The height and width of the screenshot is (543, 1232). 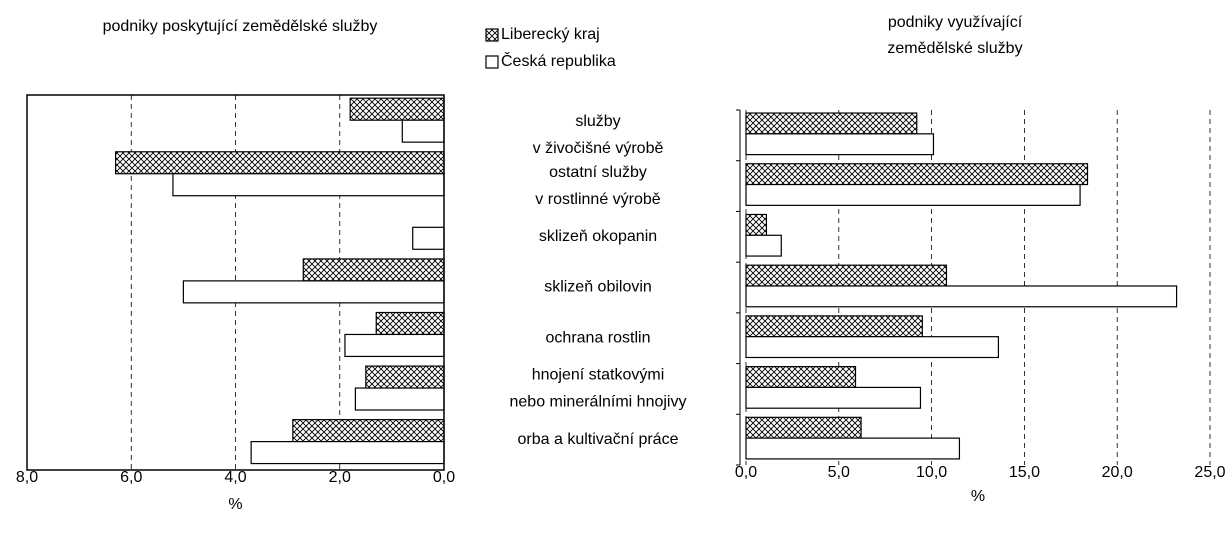 I want to click on category-label: nebo minerálními hnojivy, so click(x=598, y=402).